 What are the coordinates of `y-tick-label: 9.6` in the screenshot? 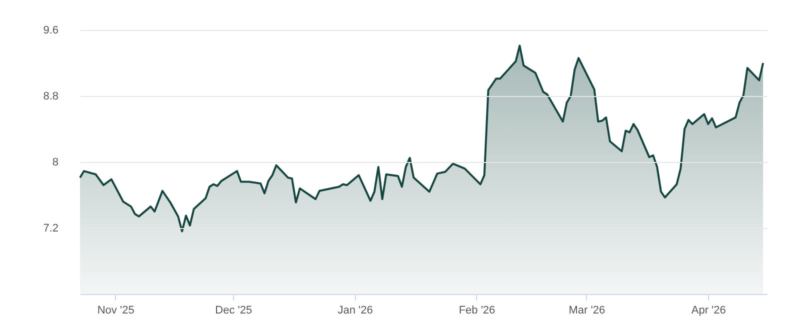 It's located at (50, 30).